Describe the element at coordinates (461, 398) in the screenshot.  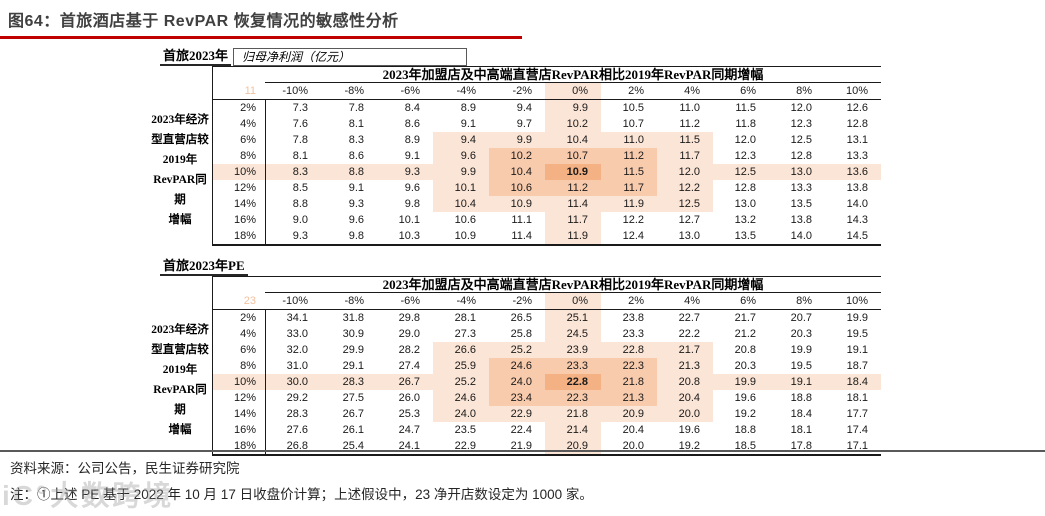
I see `data-cell: 24.6` at that location.